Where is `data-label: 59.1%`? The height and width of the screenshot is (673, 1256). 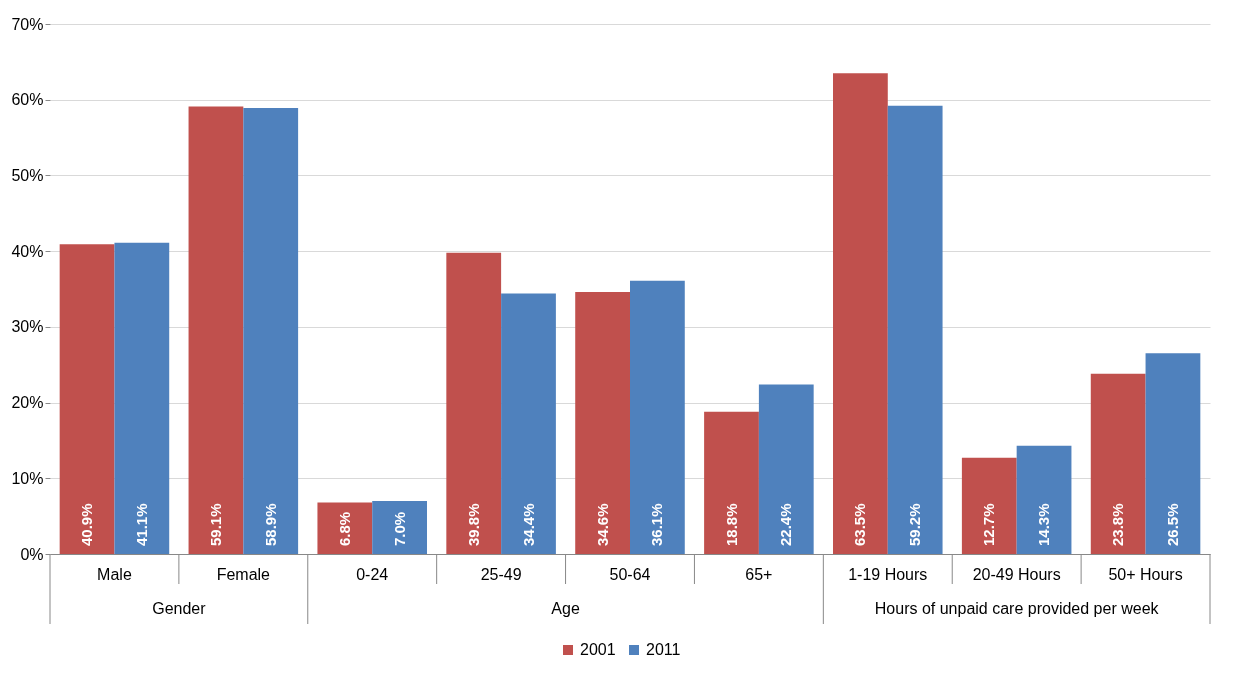
data-label: 59.1% is located at coordinates (215, 524).